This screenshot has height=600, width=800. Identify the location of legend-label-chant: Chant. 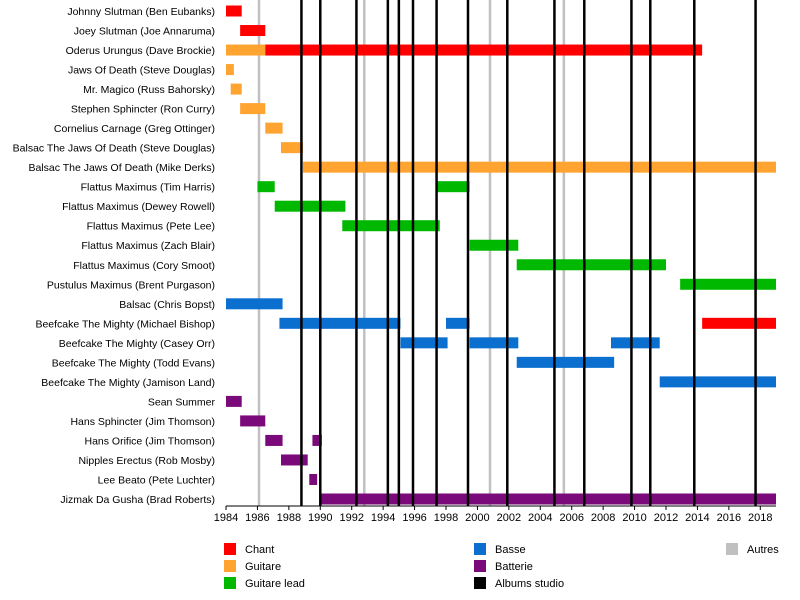
(259, 550).